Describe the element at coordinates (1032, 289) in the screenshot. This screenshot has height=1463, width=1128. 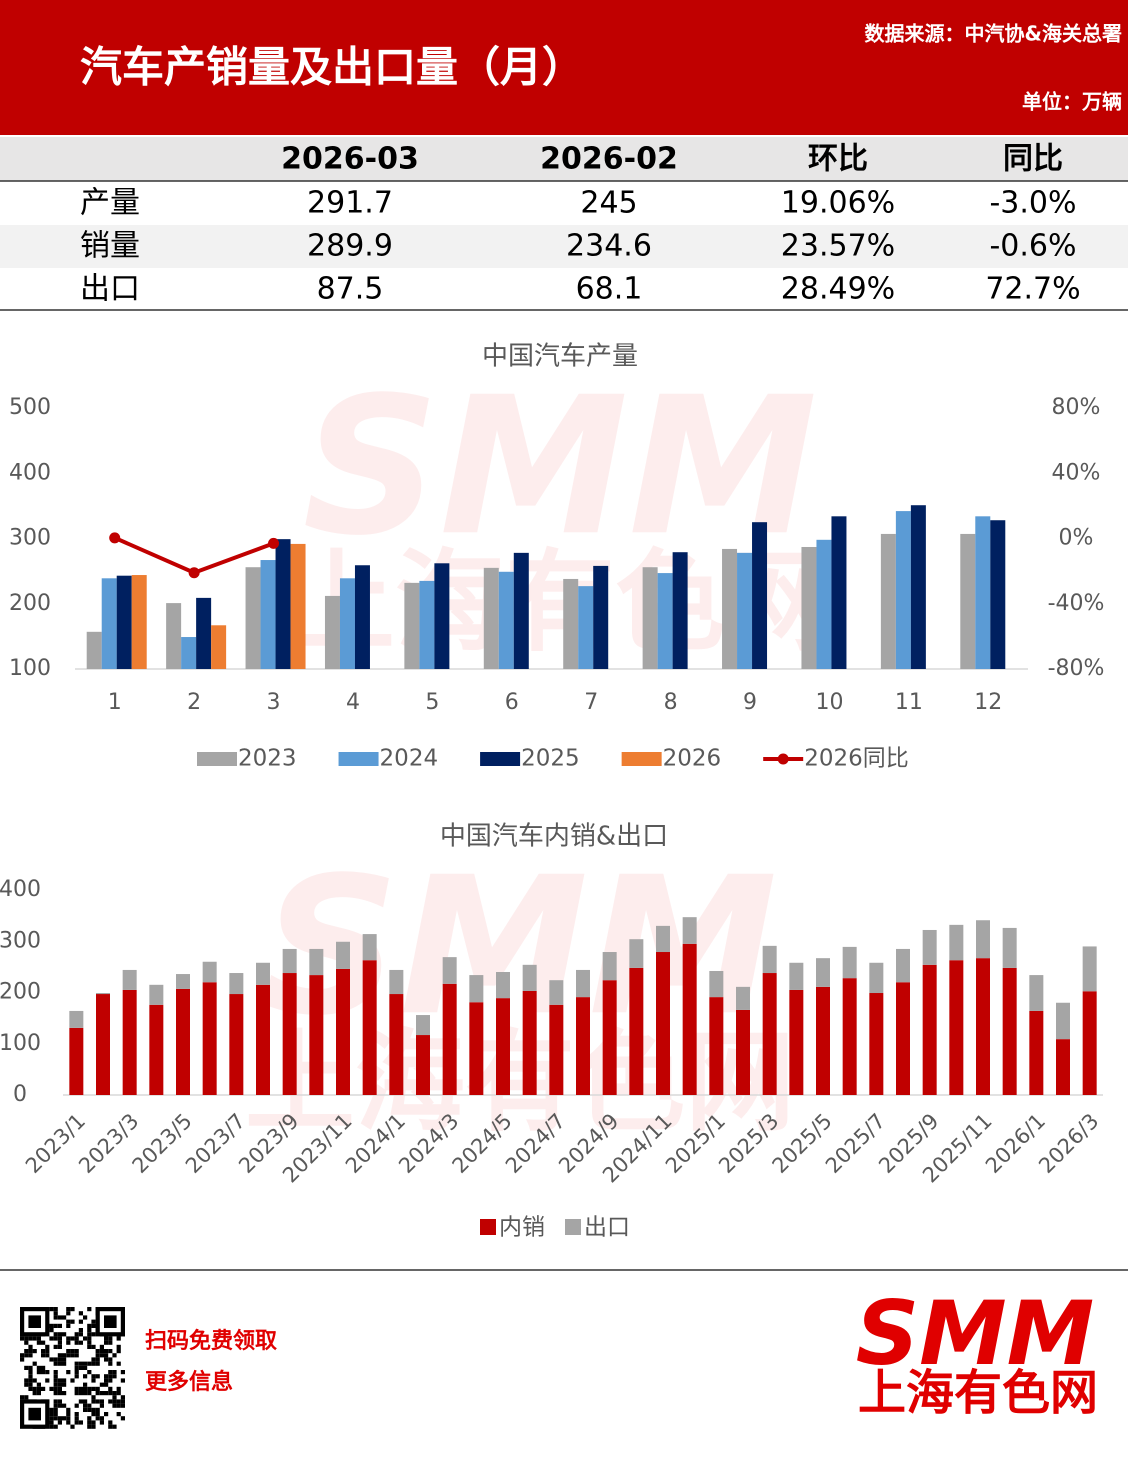
I see `table-cell: 72.7%` at that location.